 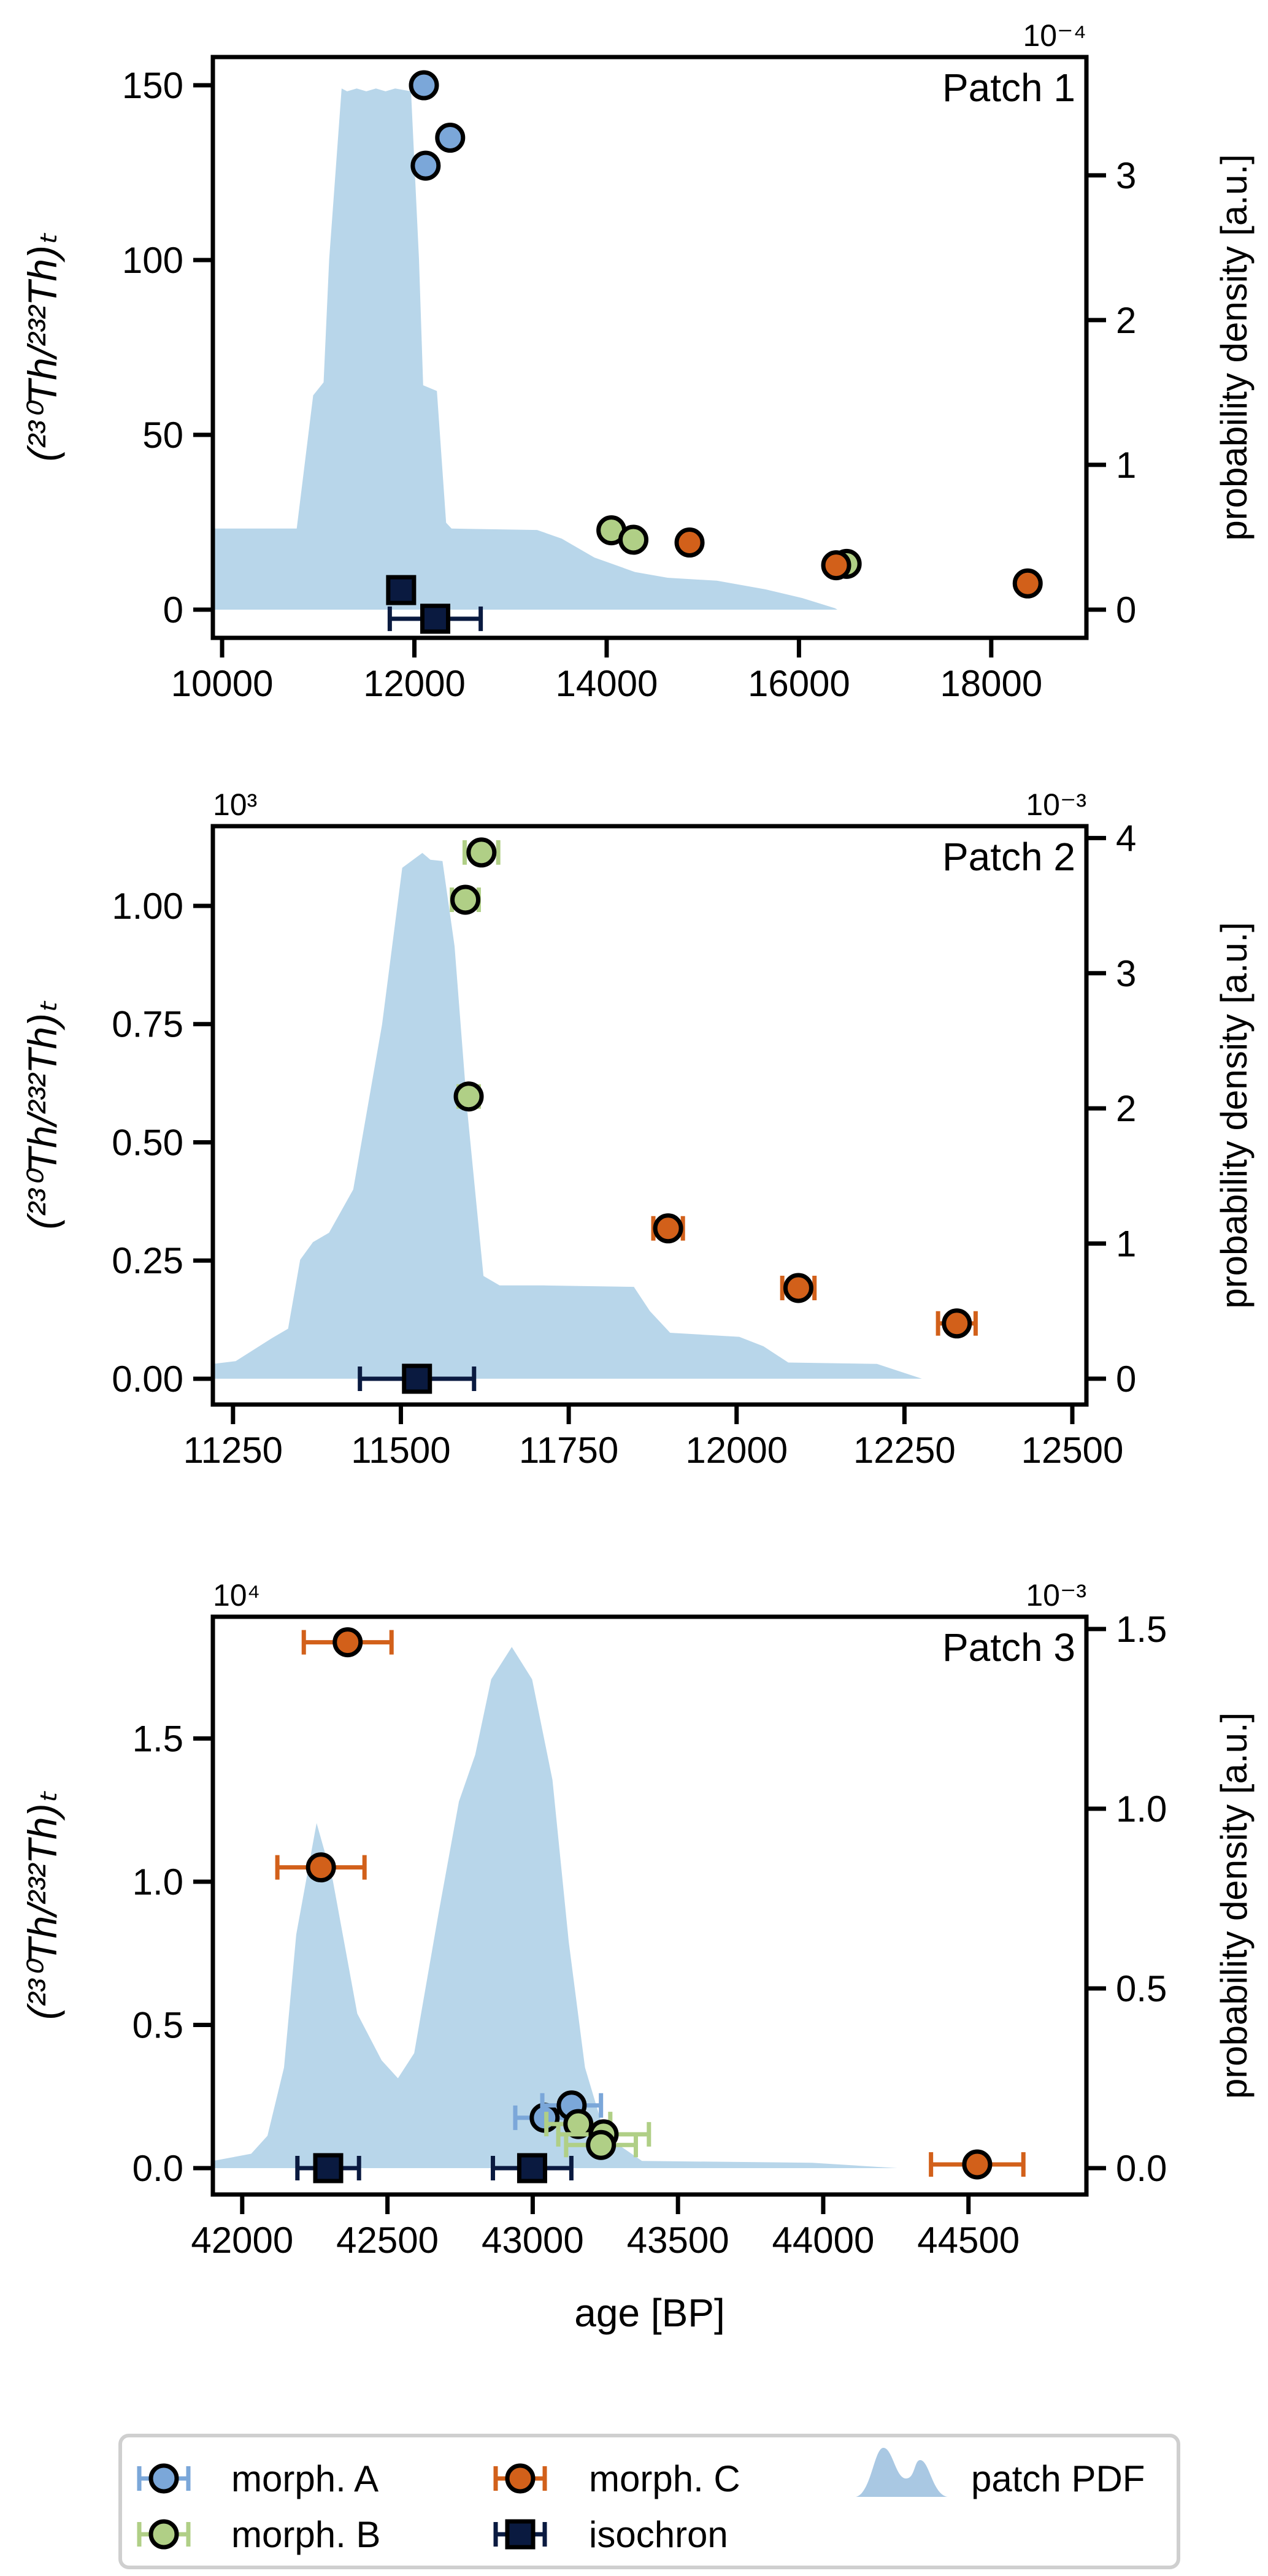 I want to click on y2-offset-label: 10⁻⁴, so click(x=1055, y=35).